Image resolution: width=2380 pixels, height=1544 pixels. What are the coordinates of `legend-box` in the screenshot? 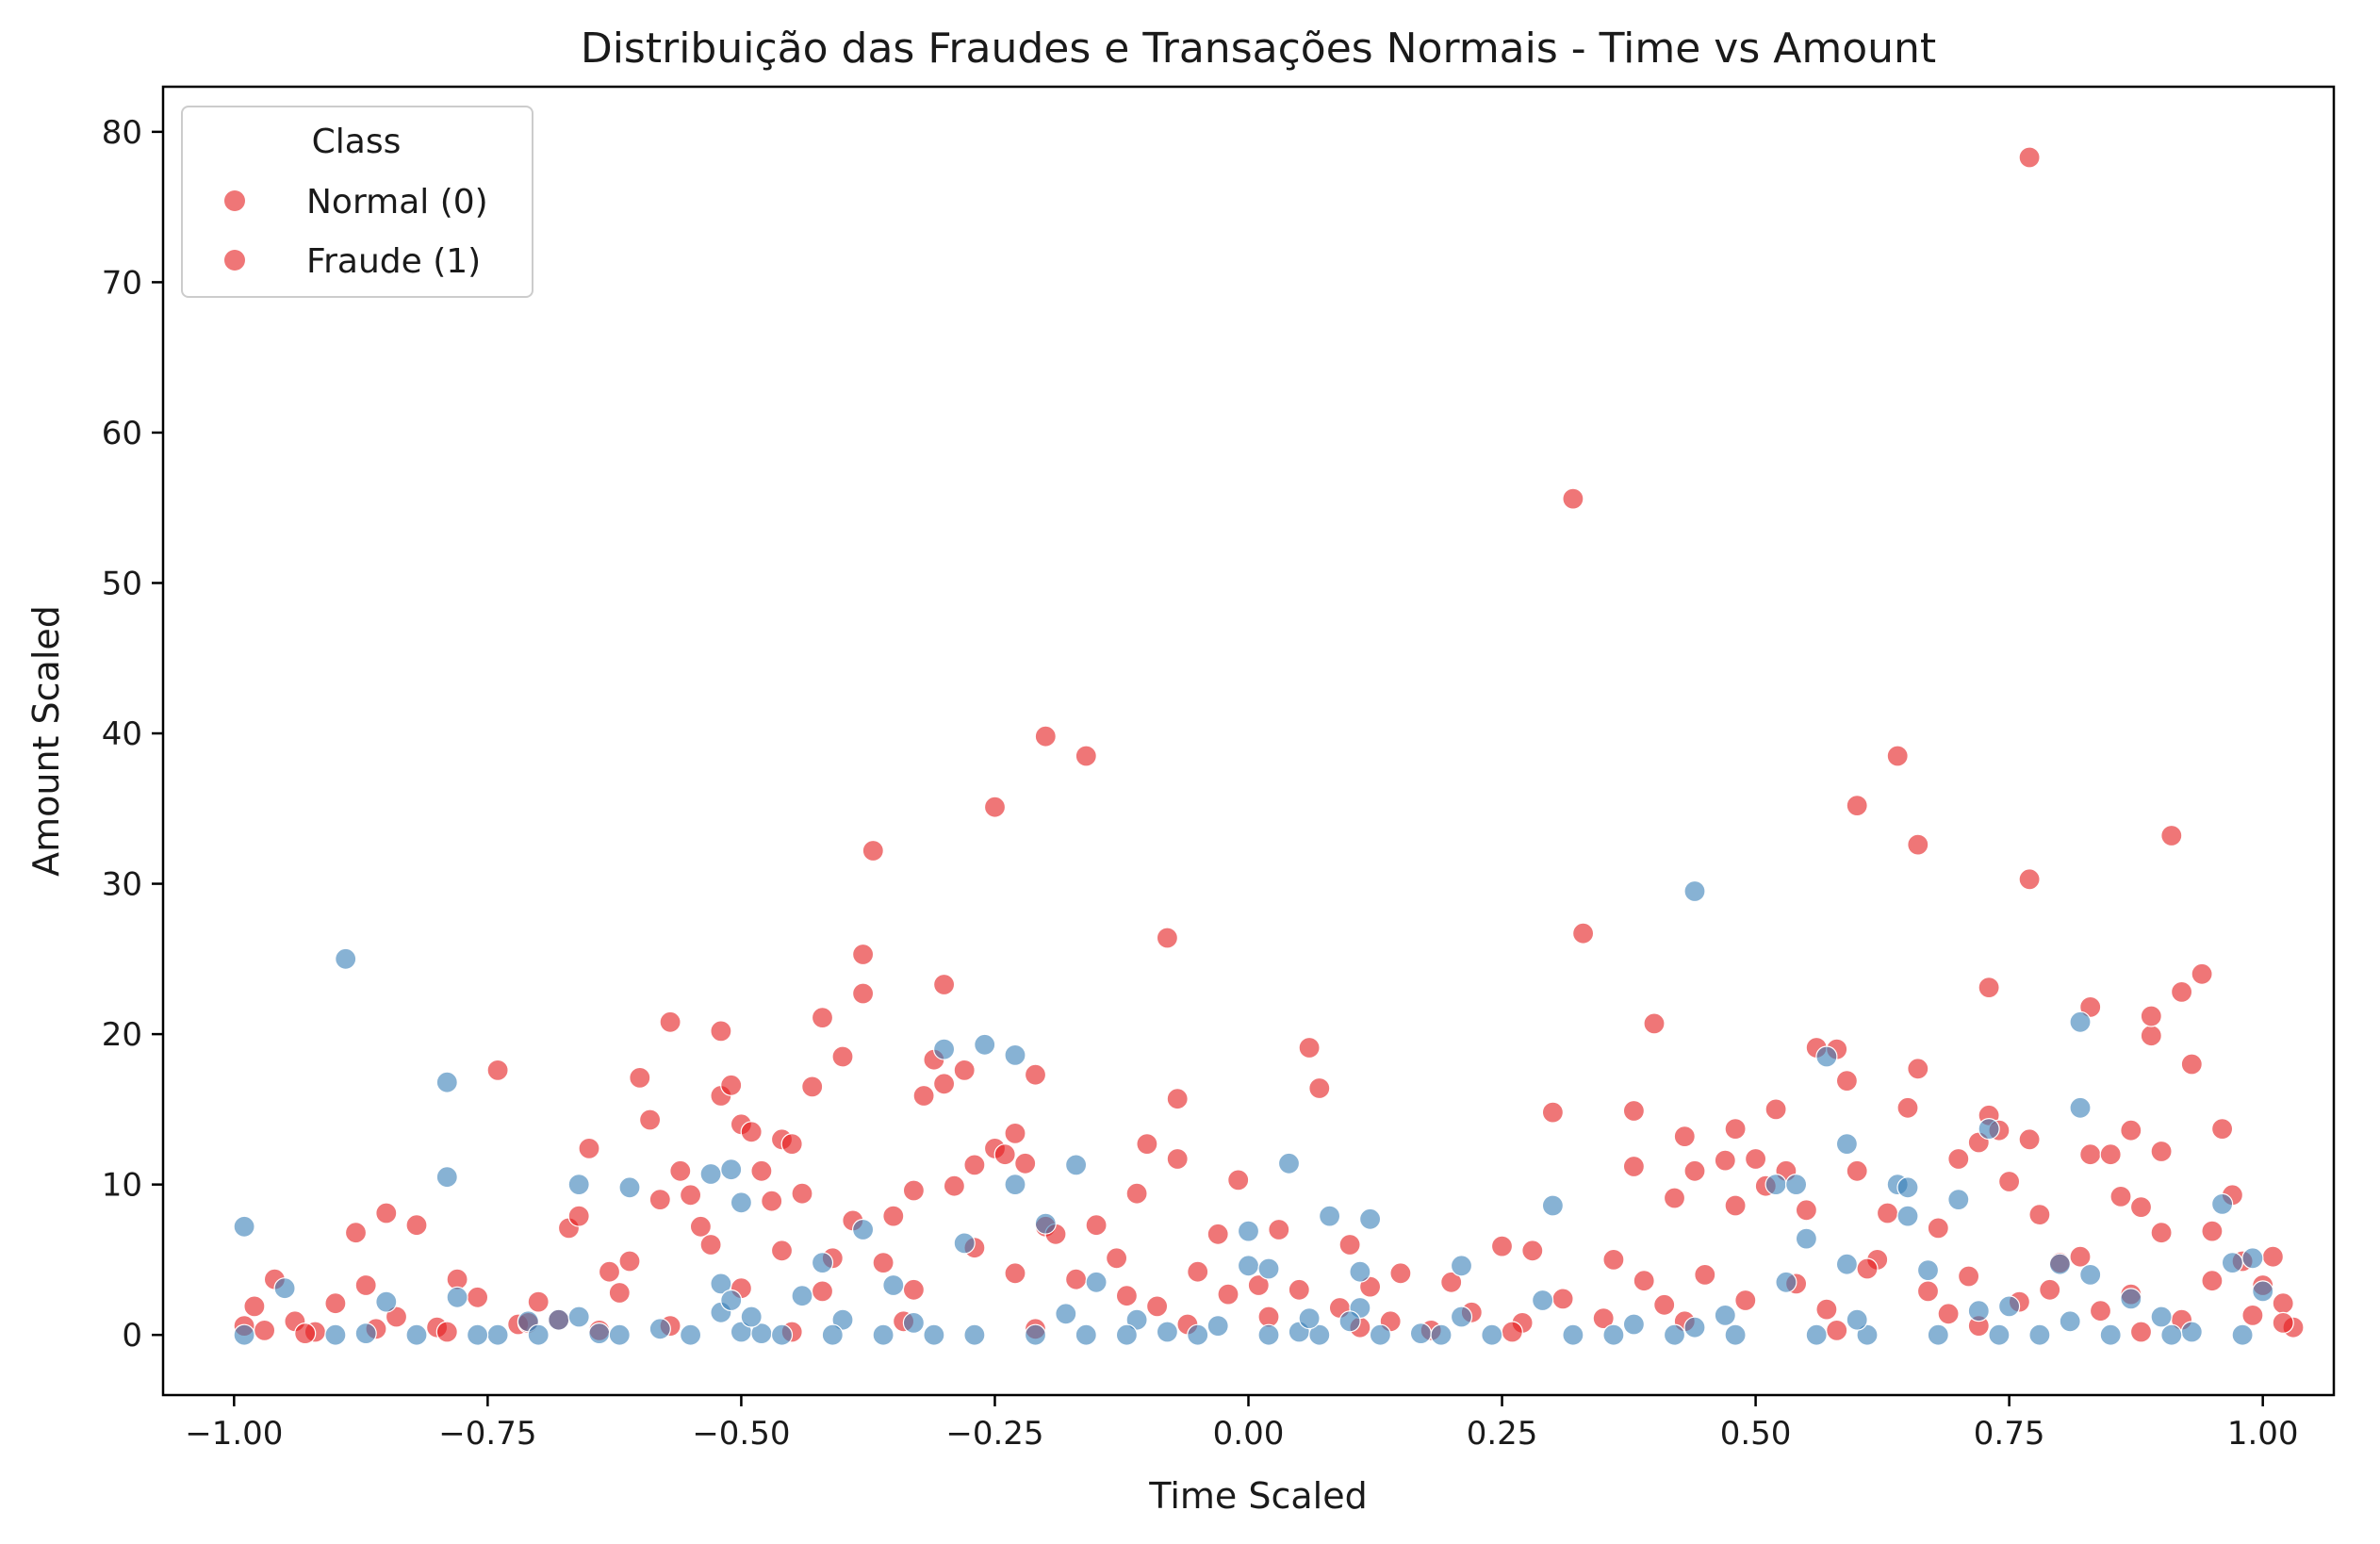 It's located at (357, 202).